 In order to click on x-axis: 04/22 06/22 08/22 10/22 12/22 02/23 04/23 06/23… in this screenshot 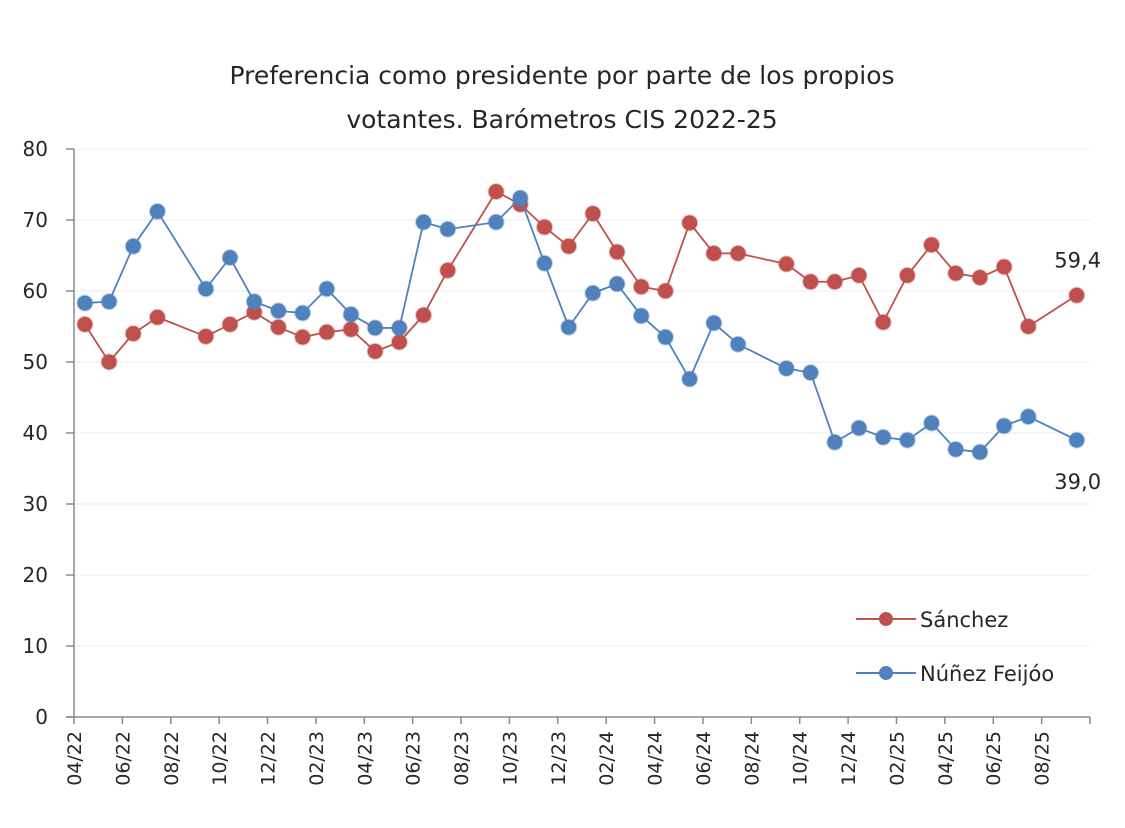, I will do `click(577, 751)`.